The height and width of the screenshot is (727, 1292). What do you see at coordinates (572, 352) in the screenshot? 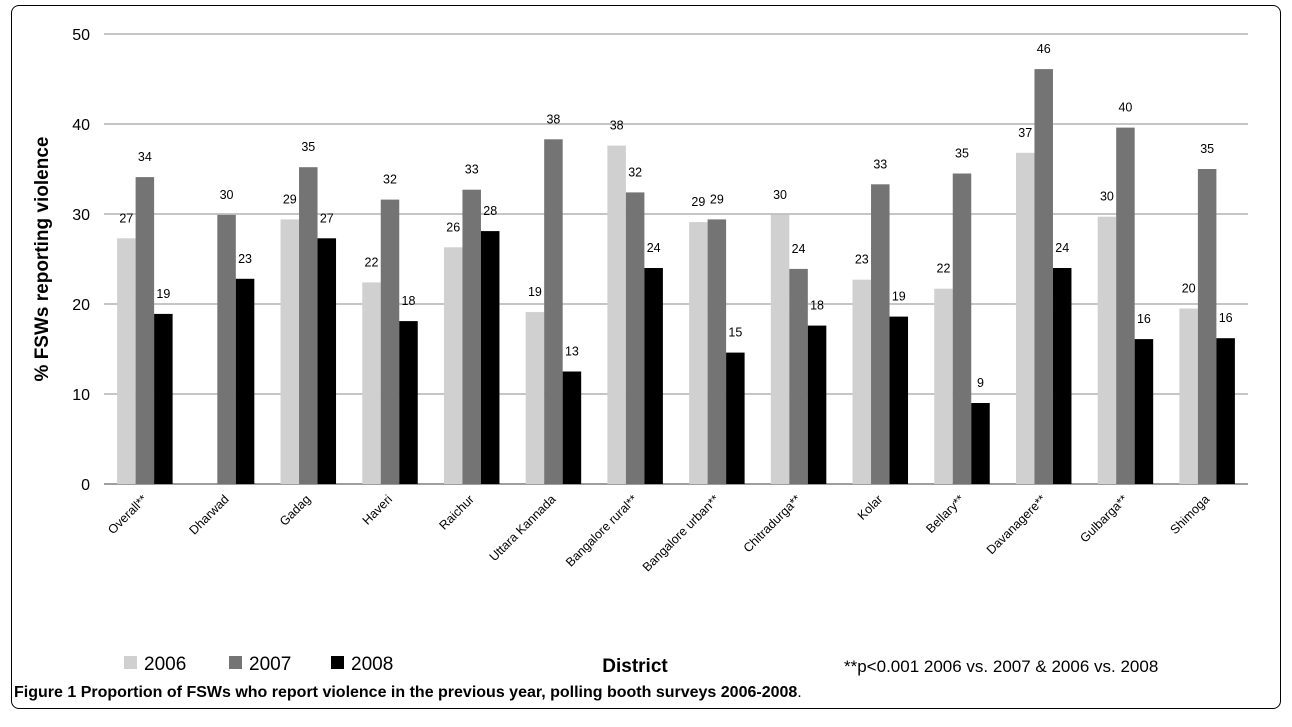
I see `data-label: 13` at bounding box center [572, 352].